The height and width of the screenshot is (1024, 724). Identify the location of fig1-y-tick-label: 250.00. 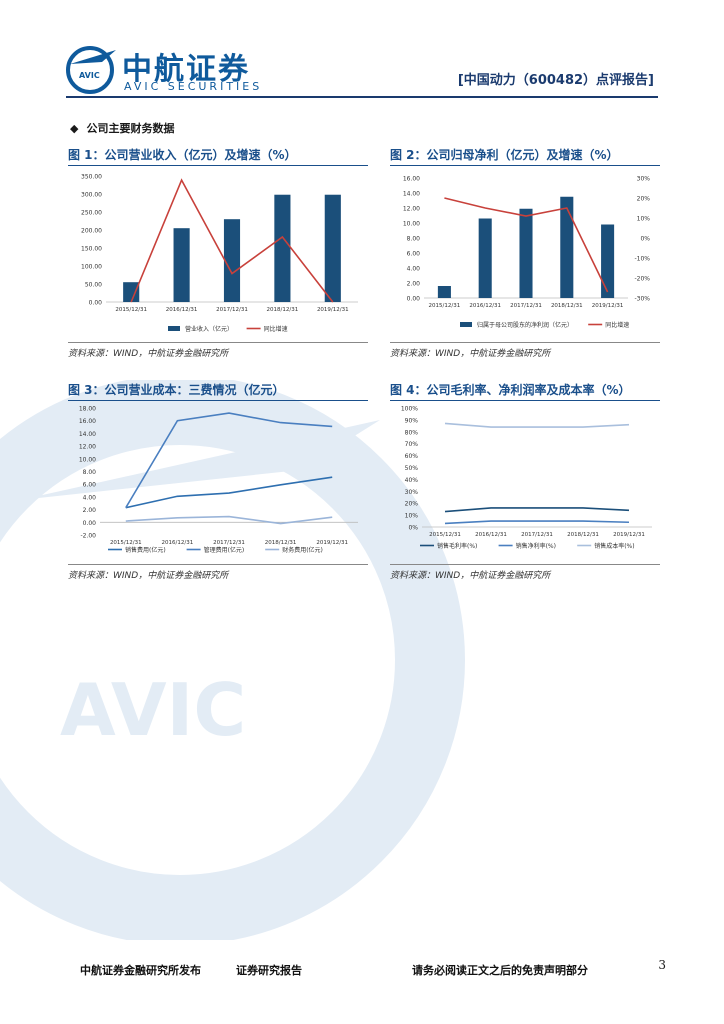
(91, 213).